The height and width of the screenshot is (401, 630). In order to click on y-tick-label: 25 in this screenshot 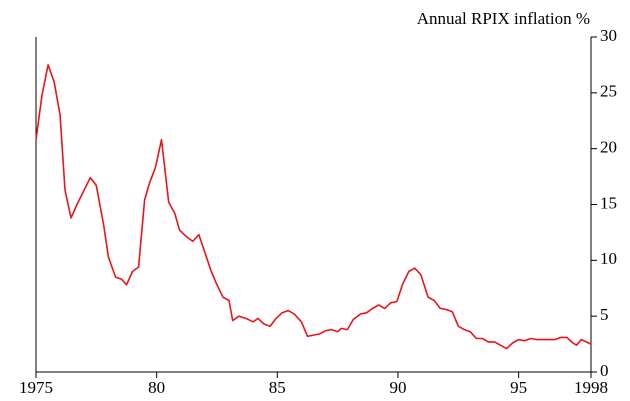, I will do `click(608, 91)`.